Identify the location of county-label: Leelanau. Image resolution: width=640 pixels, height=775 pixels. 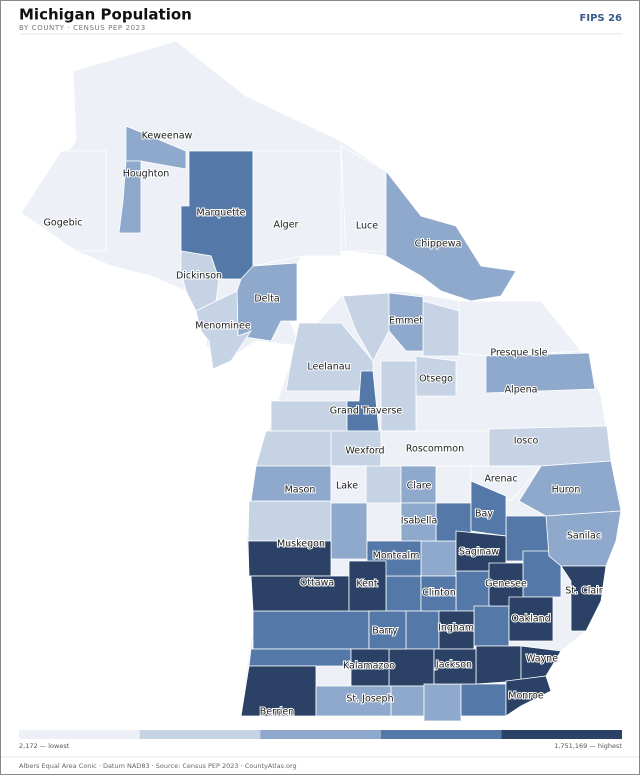
(328, 367).